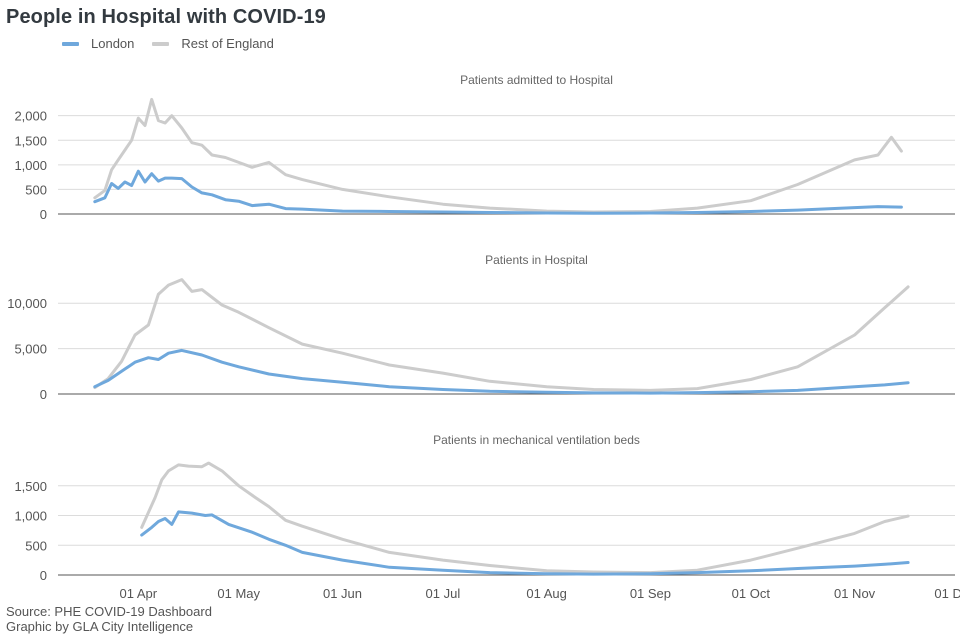 The image size is (960, 640). Describe the element at coordinates (443, 593) in the screenshot. I see `x-tick-label-3: 01 Jul` at that location.